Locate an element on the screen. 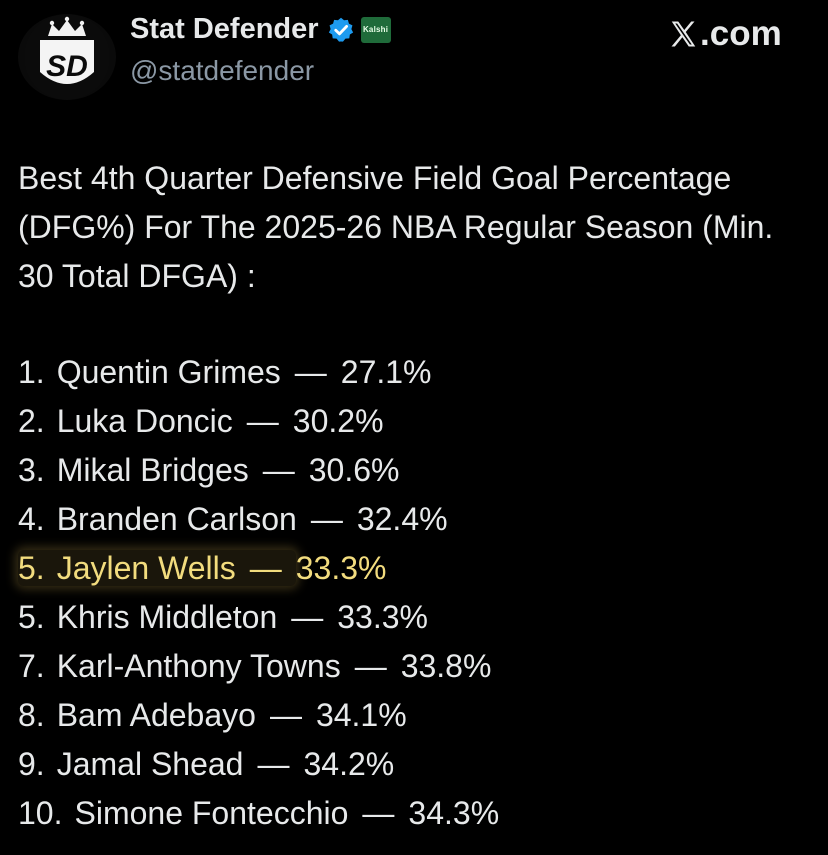 The height and width of the screenshot is (855, 828). dfg-percentage: 30.2% is located at coordinates (338, 421).